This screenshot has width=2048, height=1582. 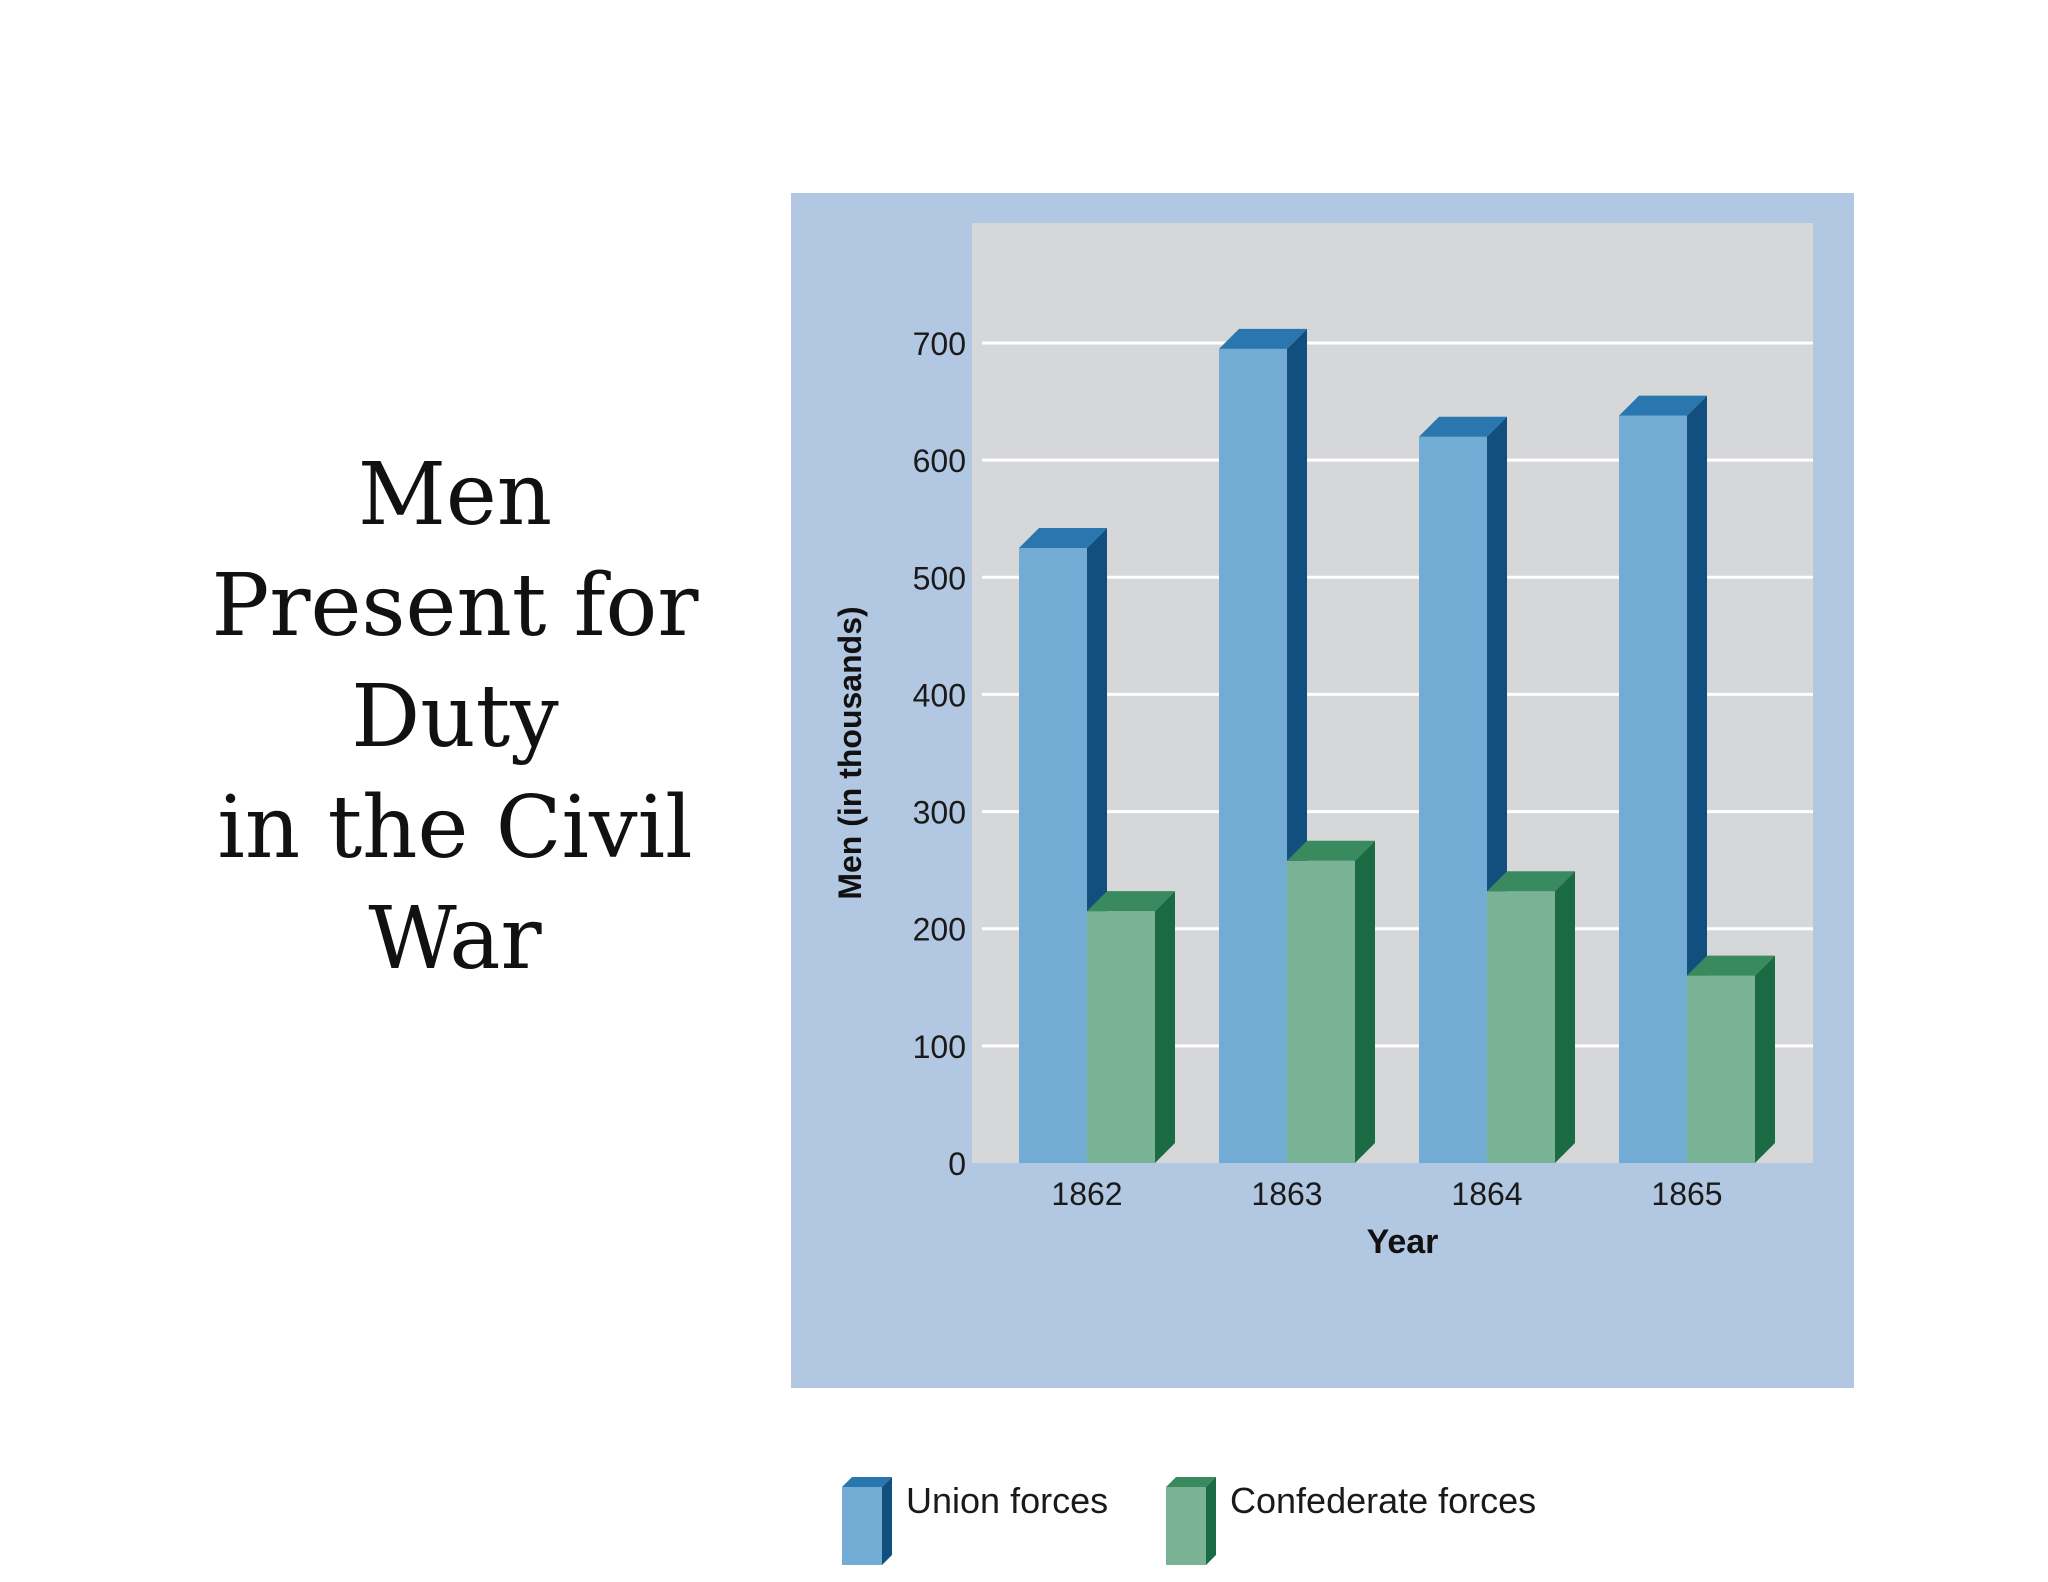 I want to click on slide-title: Men Present for Duty in the Civil War, so click(x=455, y=717).